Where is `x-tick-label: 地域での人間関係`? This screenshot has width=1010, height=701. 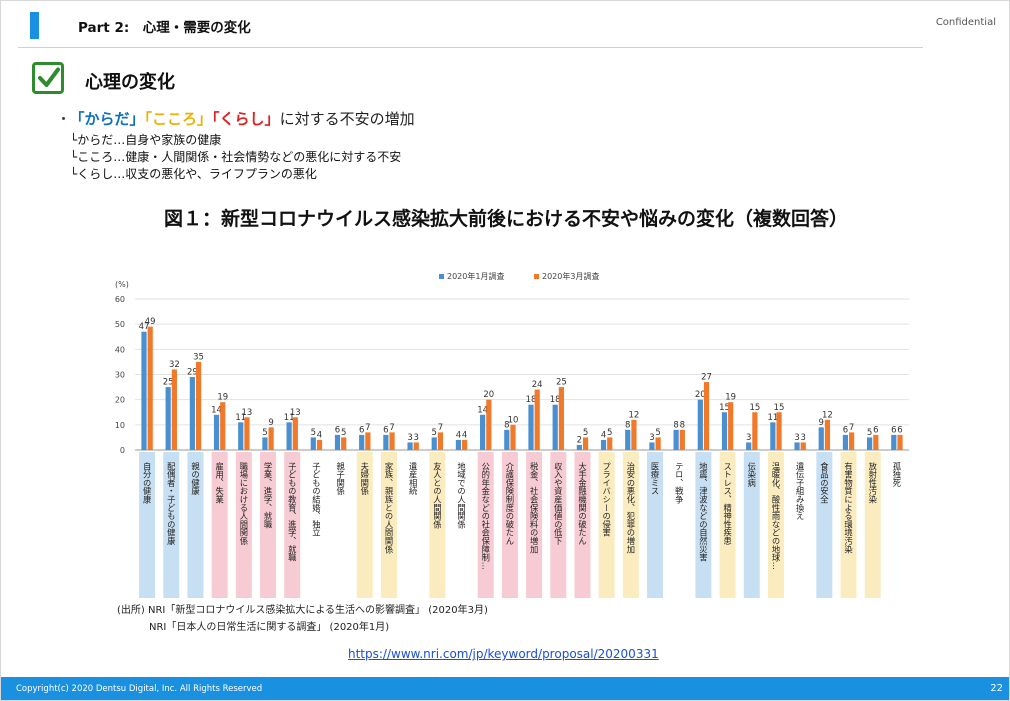
x-tick-label: 地域での人間関係 is located at coordinates (462, 495).